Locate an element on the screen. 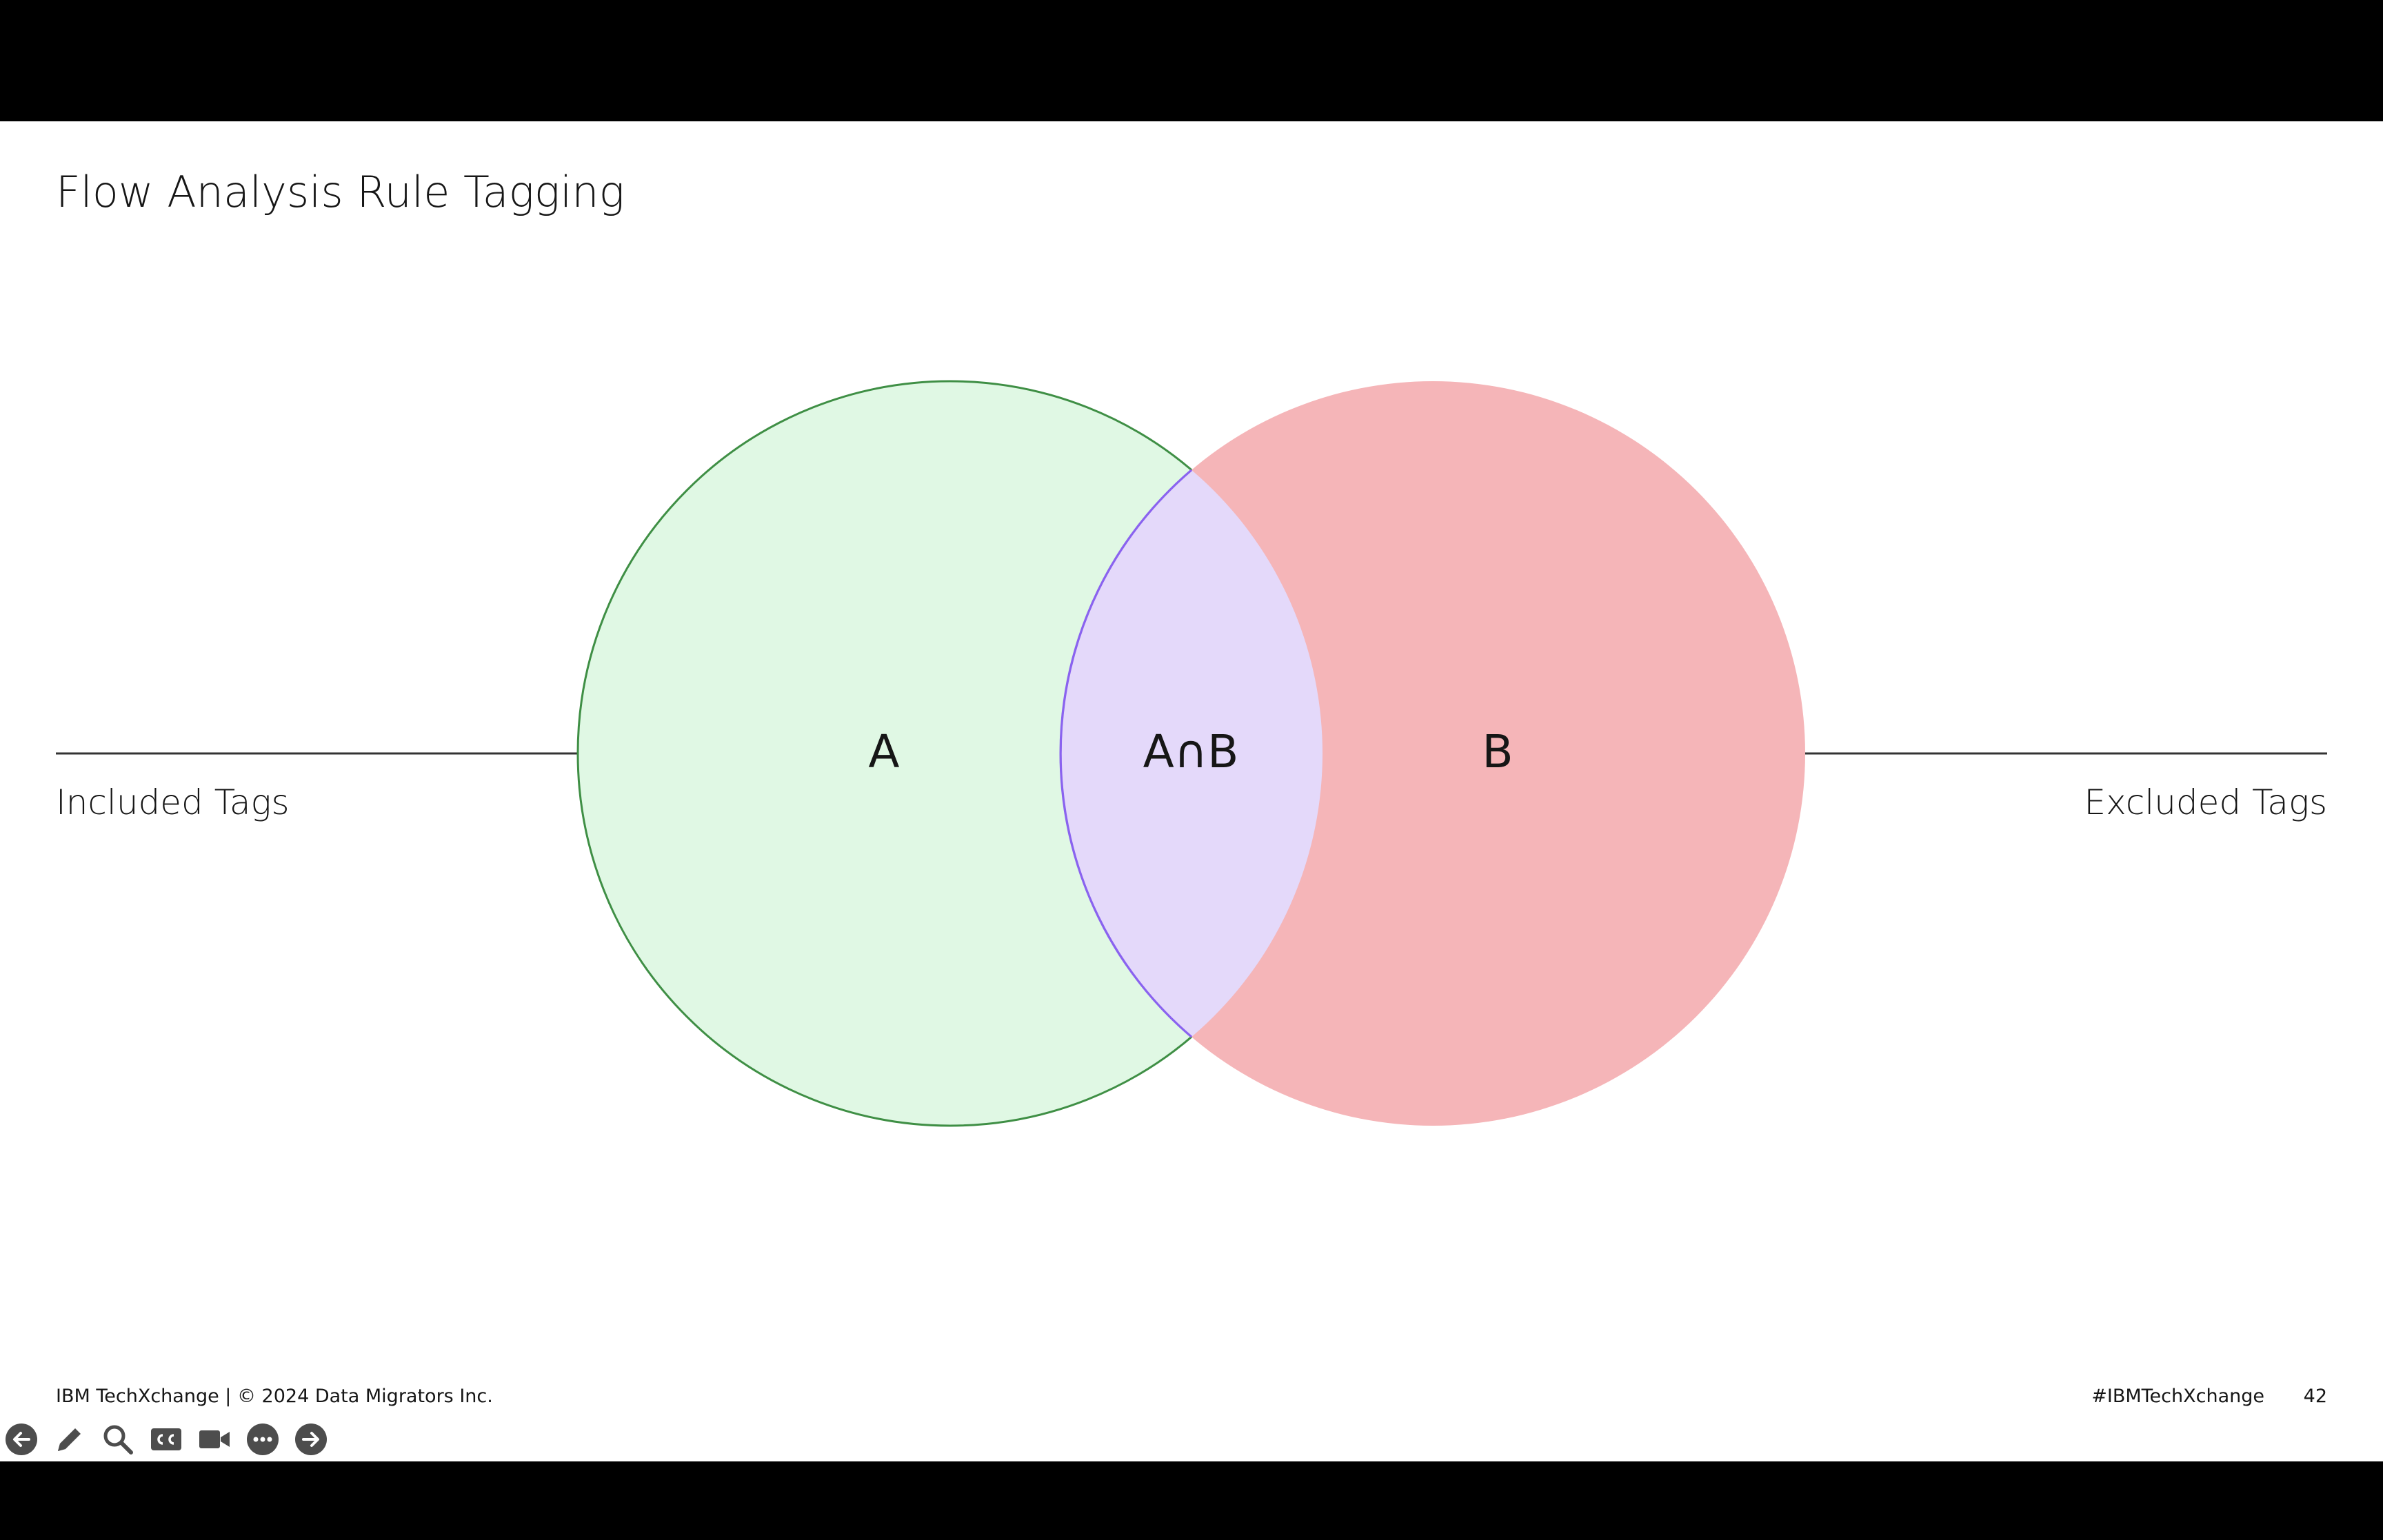 This screenshot has height=1540, width=2383. next-slide-button is located at coordinates (311, 1440).